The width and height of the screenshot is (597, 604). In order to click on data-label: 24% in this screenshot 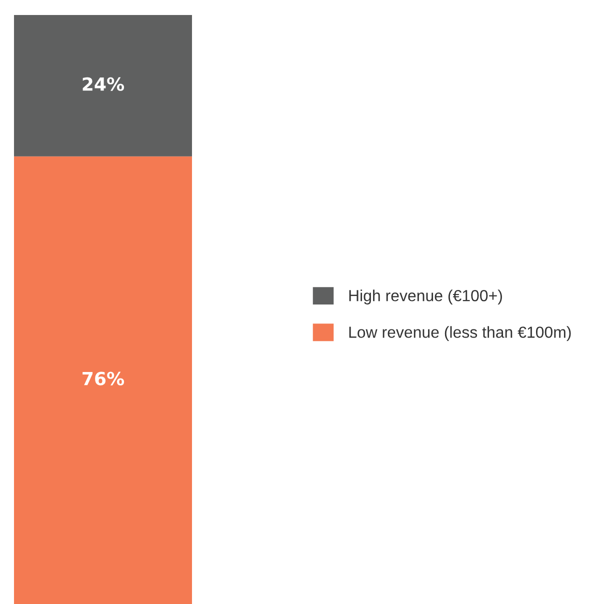, I will do `click(103, 84)`.